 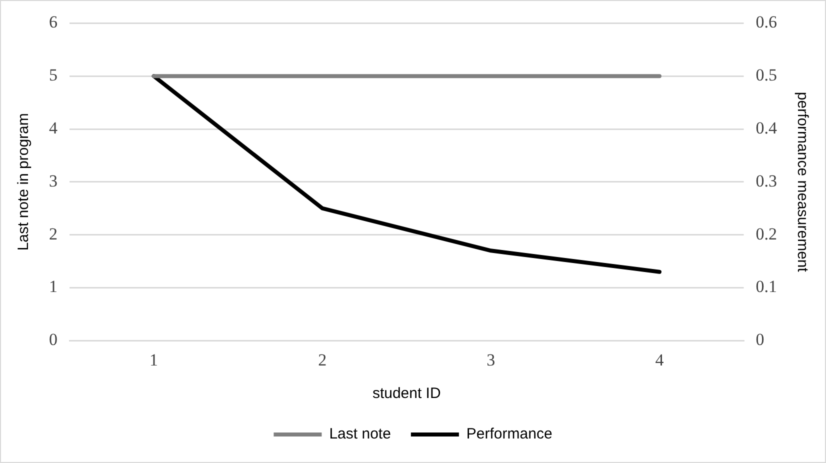 I want to click on y2-tick-label: 0.6, so click(x=766, y=22).